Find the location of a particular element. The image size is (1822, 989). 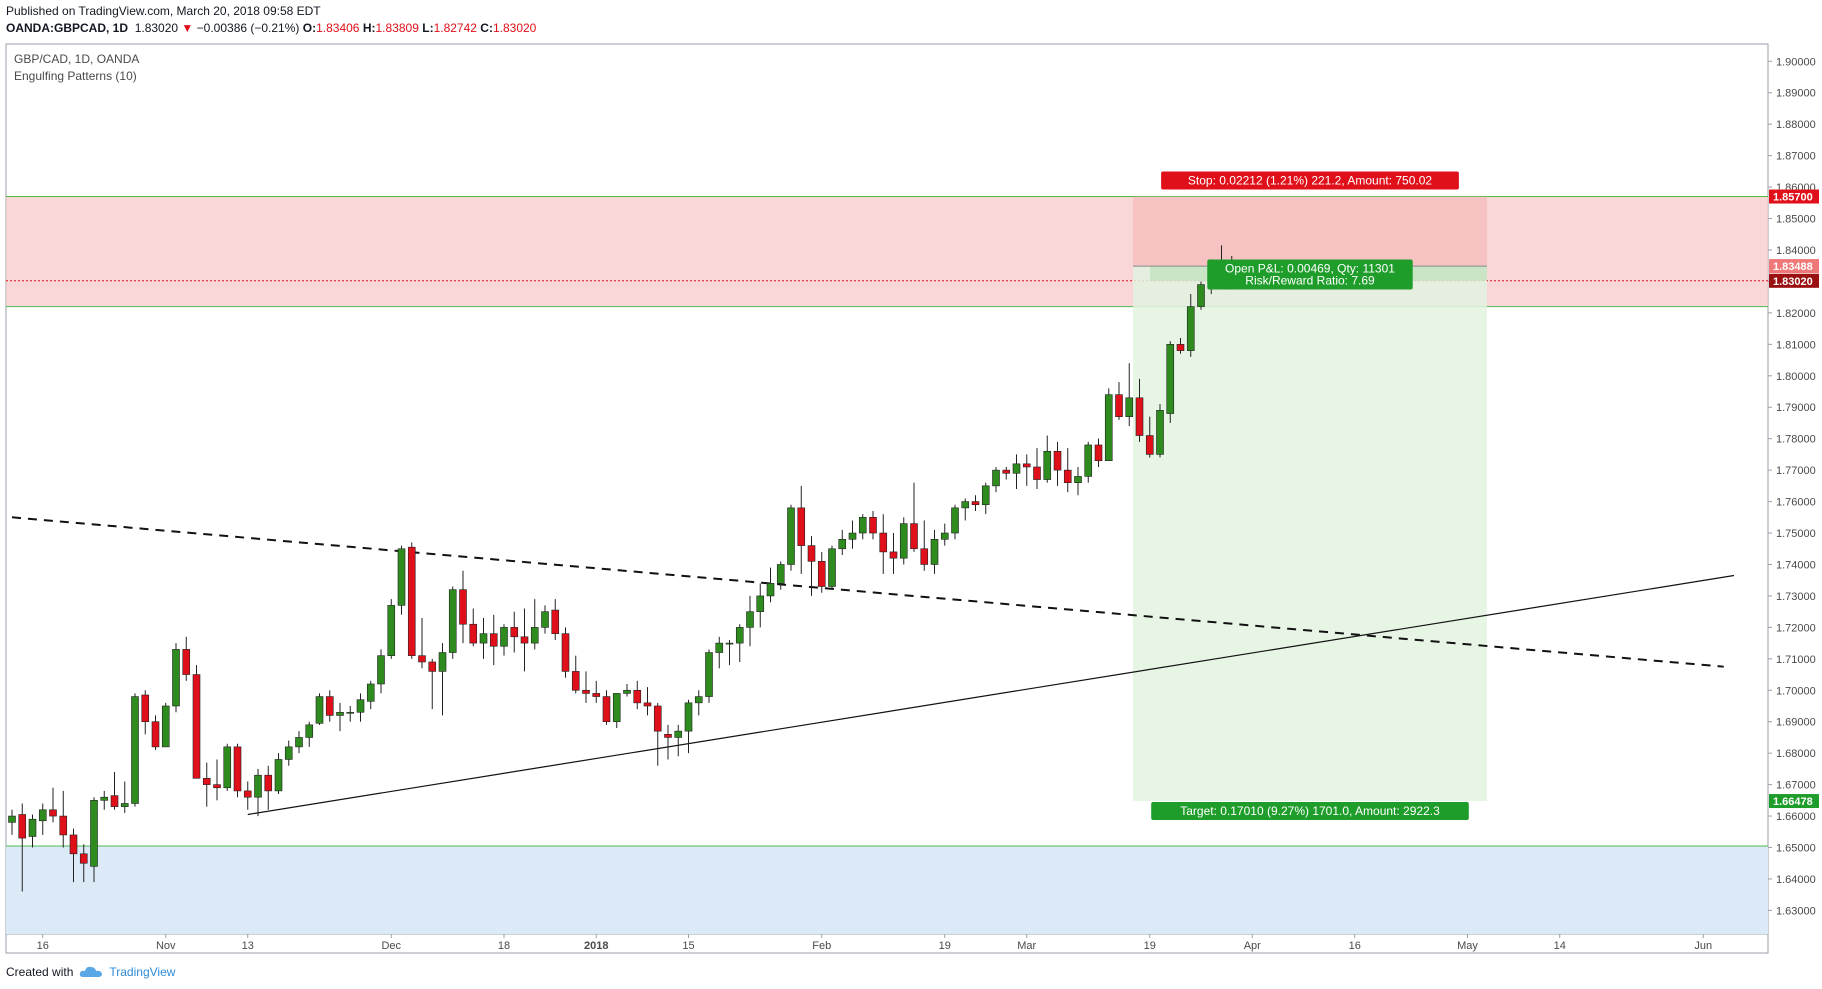

price-tick-label: 1.77000 is located at coordinates (1796, 471).